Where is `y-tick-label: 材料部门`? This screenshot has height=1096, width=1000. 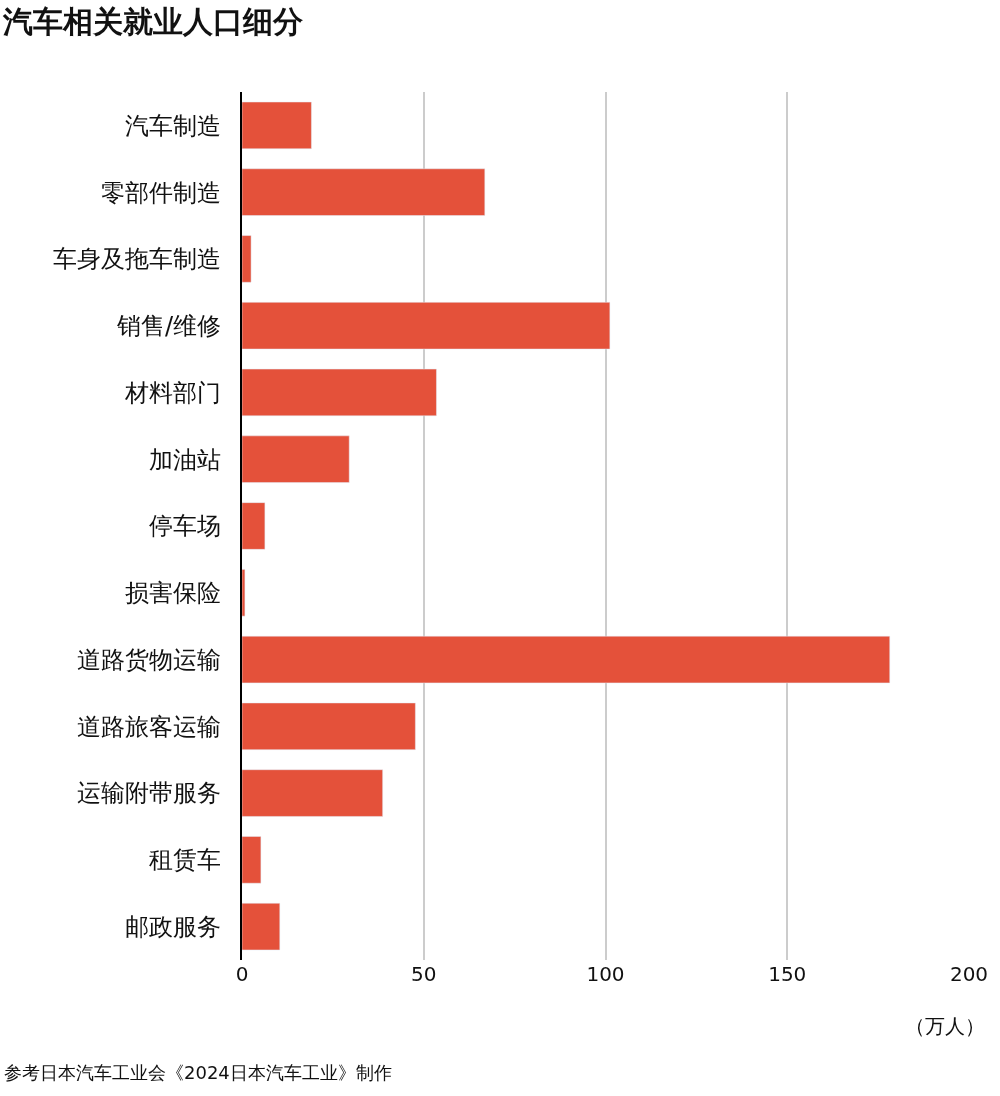 y-tick-label: 材料部门 is located at coordinates (173, 392).